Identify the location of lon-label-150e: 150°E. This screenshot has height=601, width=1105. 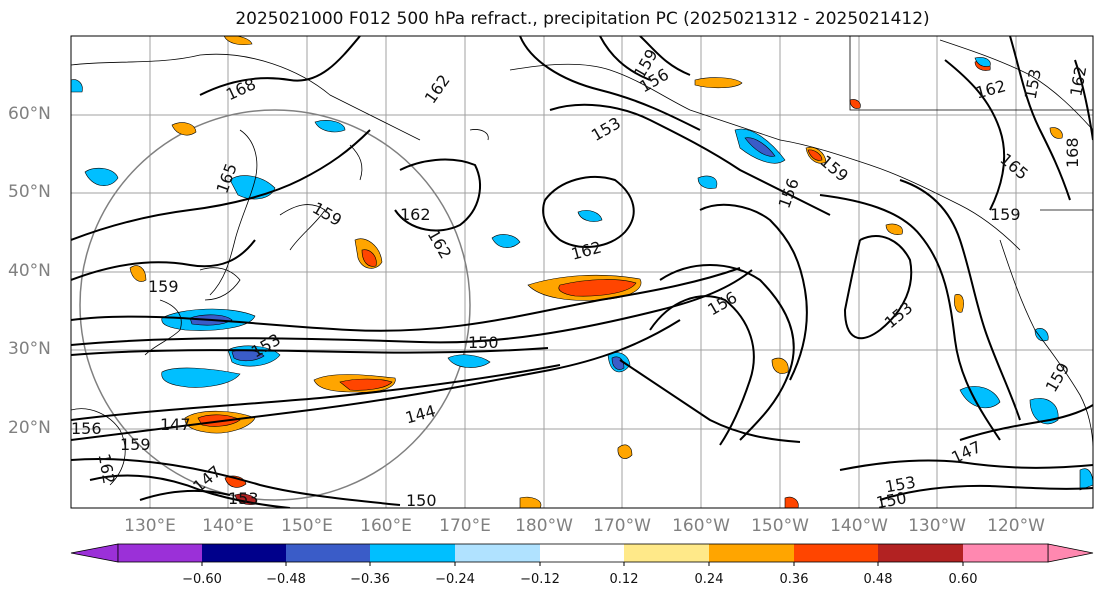
(307, 526).